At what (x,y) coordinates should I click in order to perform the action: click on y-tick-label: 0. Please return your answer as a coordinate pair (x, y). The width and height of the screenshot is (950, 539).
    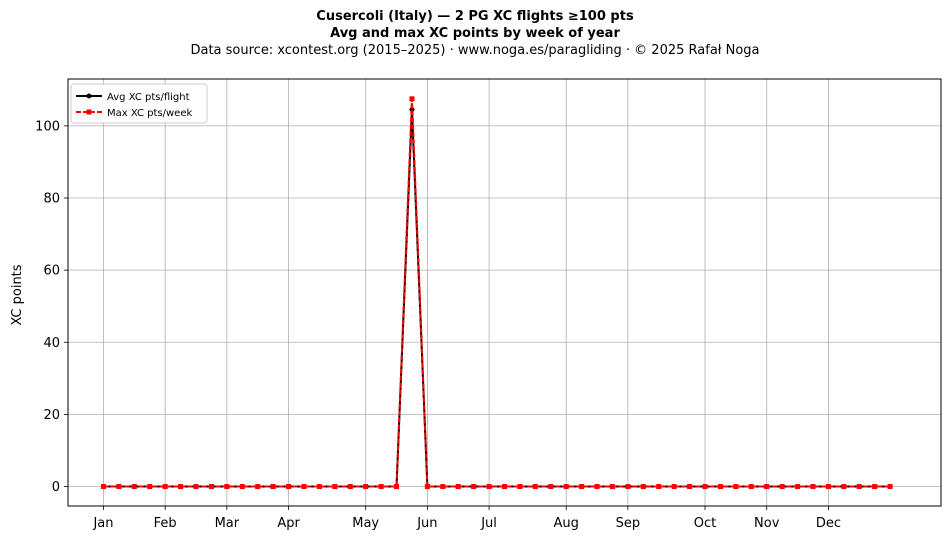
    Looking at the image, I should click on (56, 487).